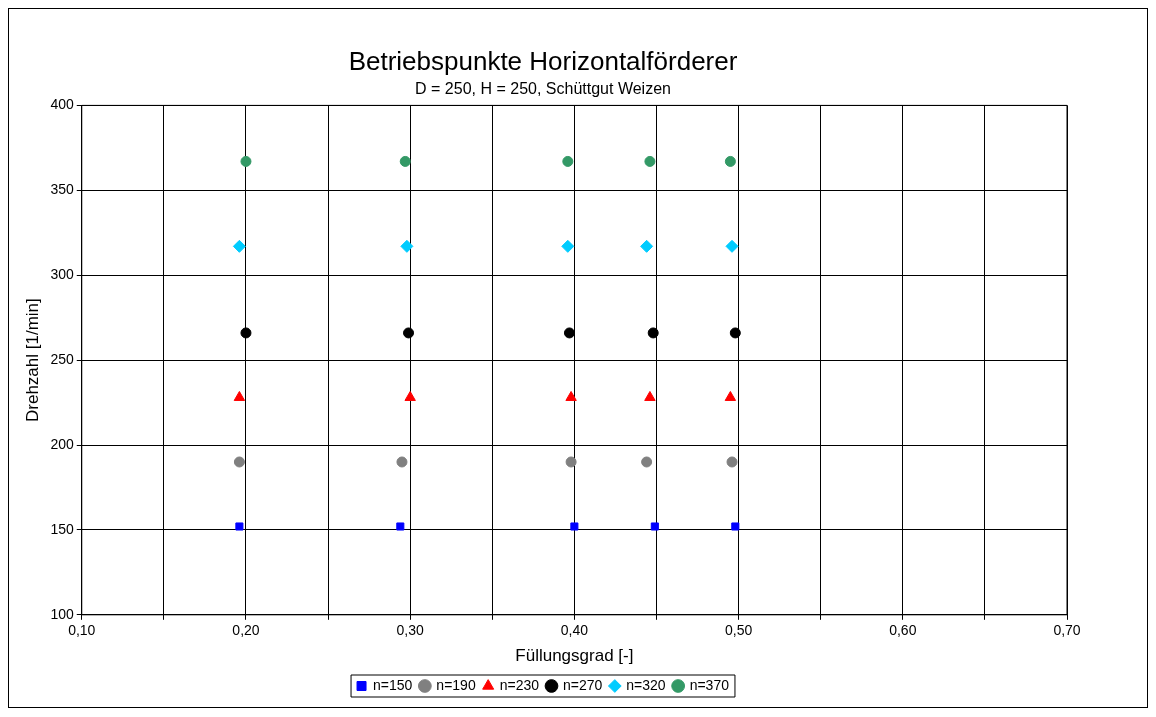 The height and width of the screenshot is (717, 1156). What do you see at coordinates (62, 274) in the screenshot?
I see `y-tick-label: 300` at bounding box center [62, 274].